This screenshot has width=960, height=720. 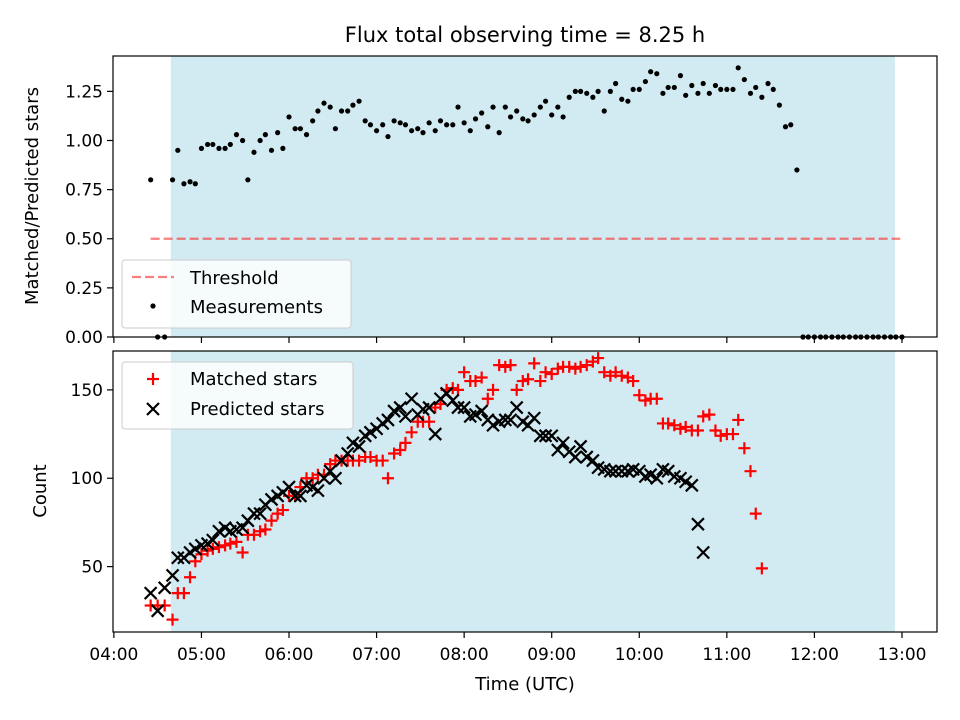 I want to click on y-tick-label: 1.00, so click(x=84, y=141).